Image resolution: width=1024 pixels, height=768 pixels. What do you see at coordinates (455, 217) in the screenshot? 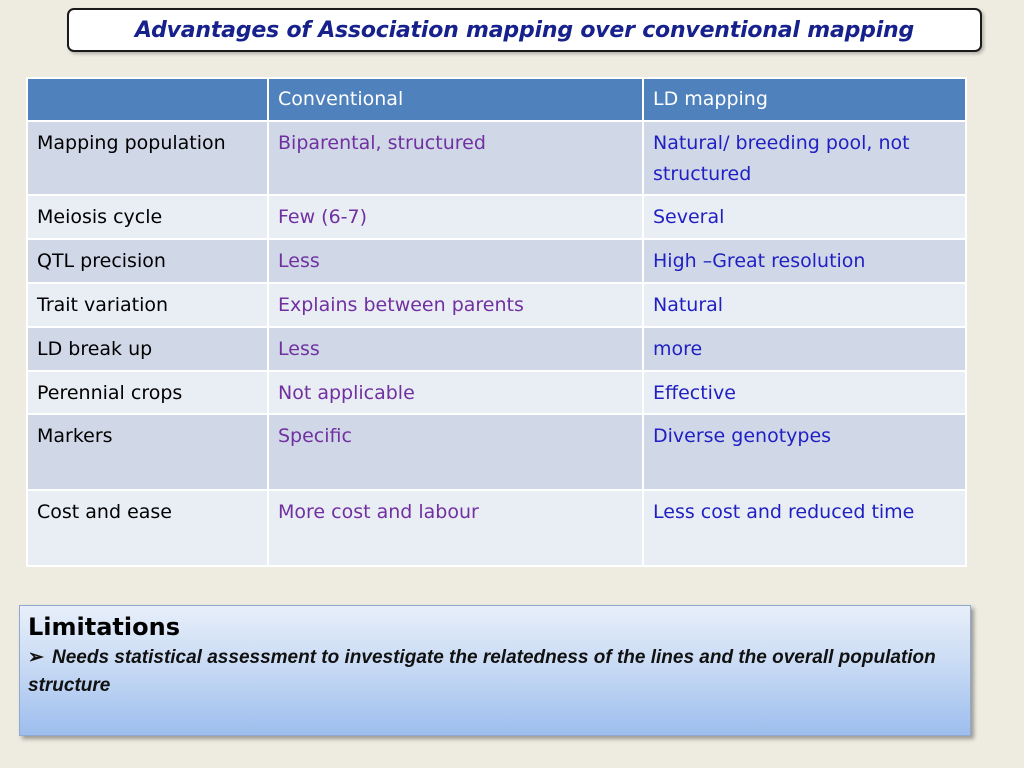
I see `conventional-cell: Few (6-7)` at bounding box center [455, 217].